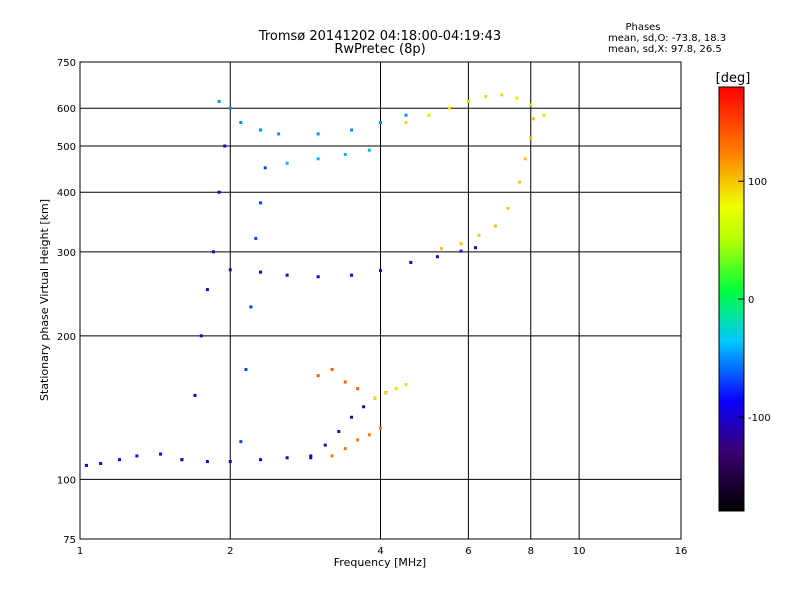 The height and width of the screenshot is (600, 800). What do you see at coordinates (642, 27) in the screenshot?
I see `phases-title: Phases` at bounding box center [642, 27].